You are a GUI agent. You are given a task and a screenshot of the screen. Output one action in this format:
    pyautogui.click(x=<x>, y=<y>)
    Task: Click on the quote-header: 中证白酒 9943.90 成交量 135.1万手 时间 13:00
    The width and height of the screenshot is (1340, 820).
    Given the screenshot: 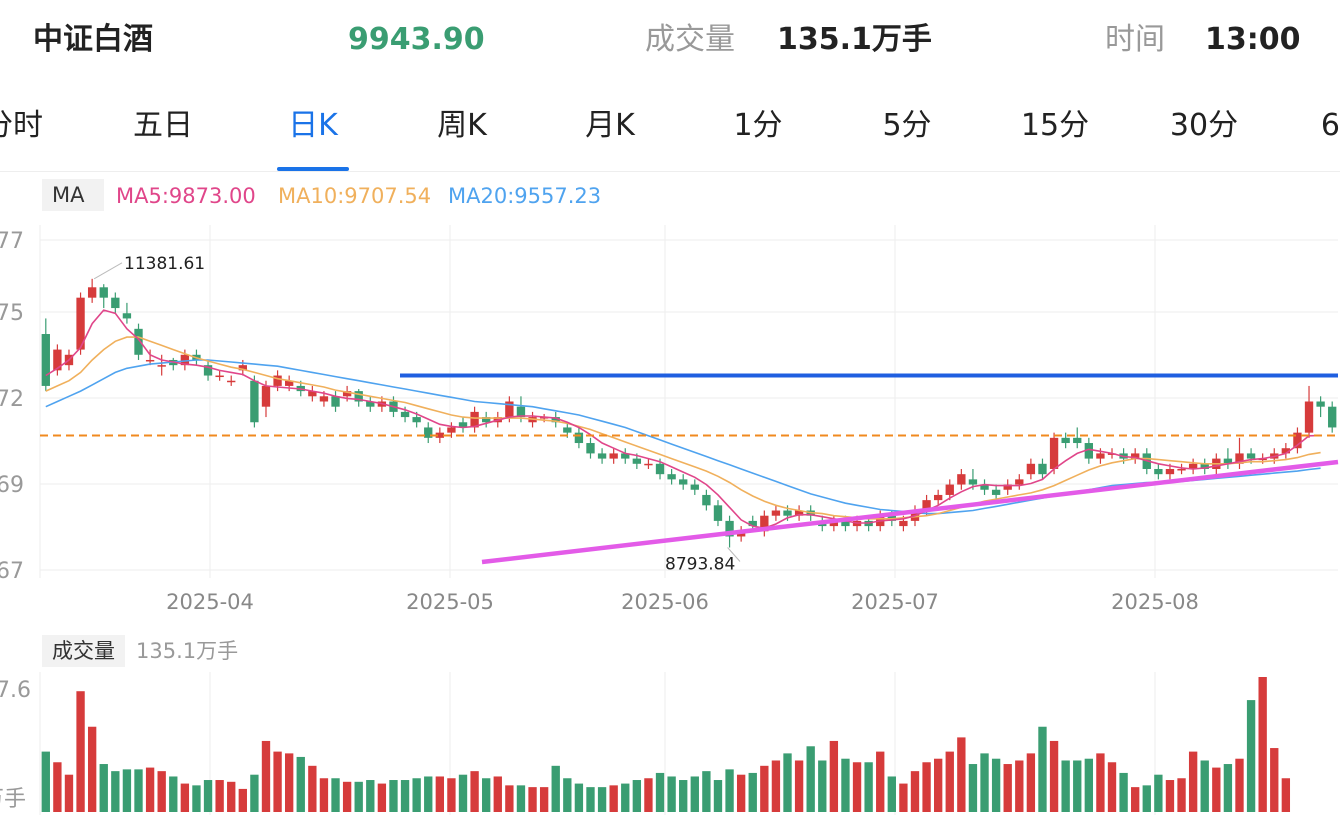 What is the action you would take?
    pyautogui.click(x=670, y=40)
    